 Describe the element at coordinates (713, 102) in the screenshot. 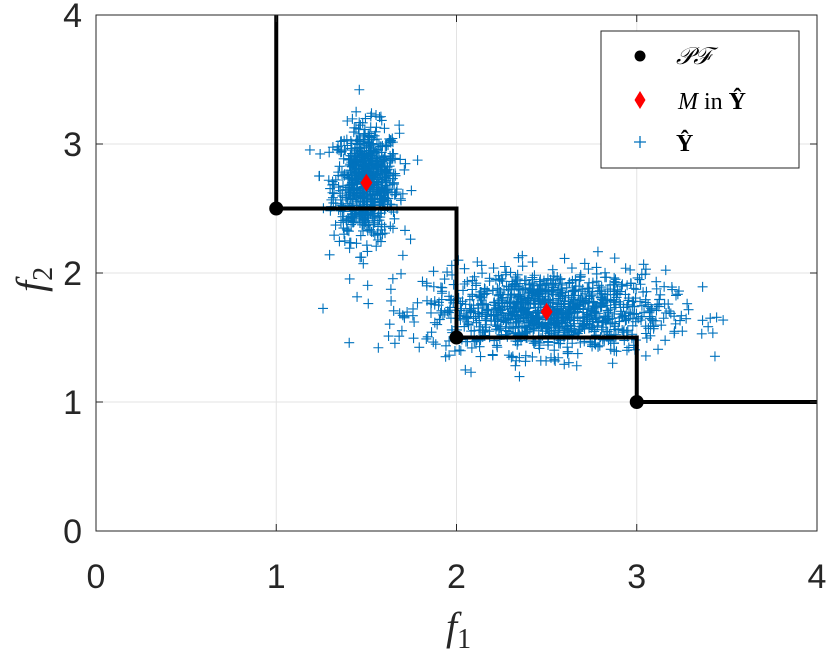

I see `legend-label-mean-in: in` at that location.